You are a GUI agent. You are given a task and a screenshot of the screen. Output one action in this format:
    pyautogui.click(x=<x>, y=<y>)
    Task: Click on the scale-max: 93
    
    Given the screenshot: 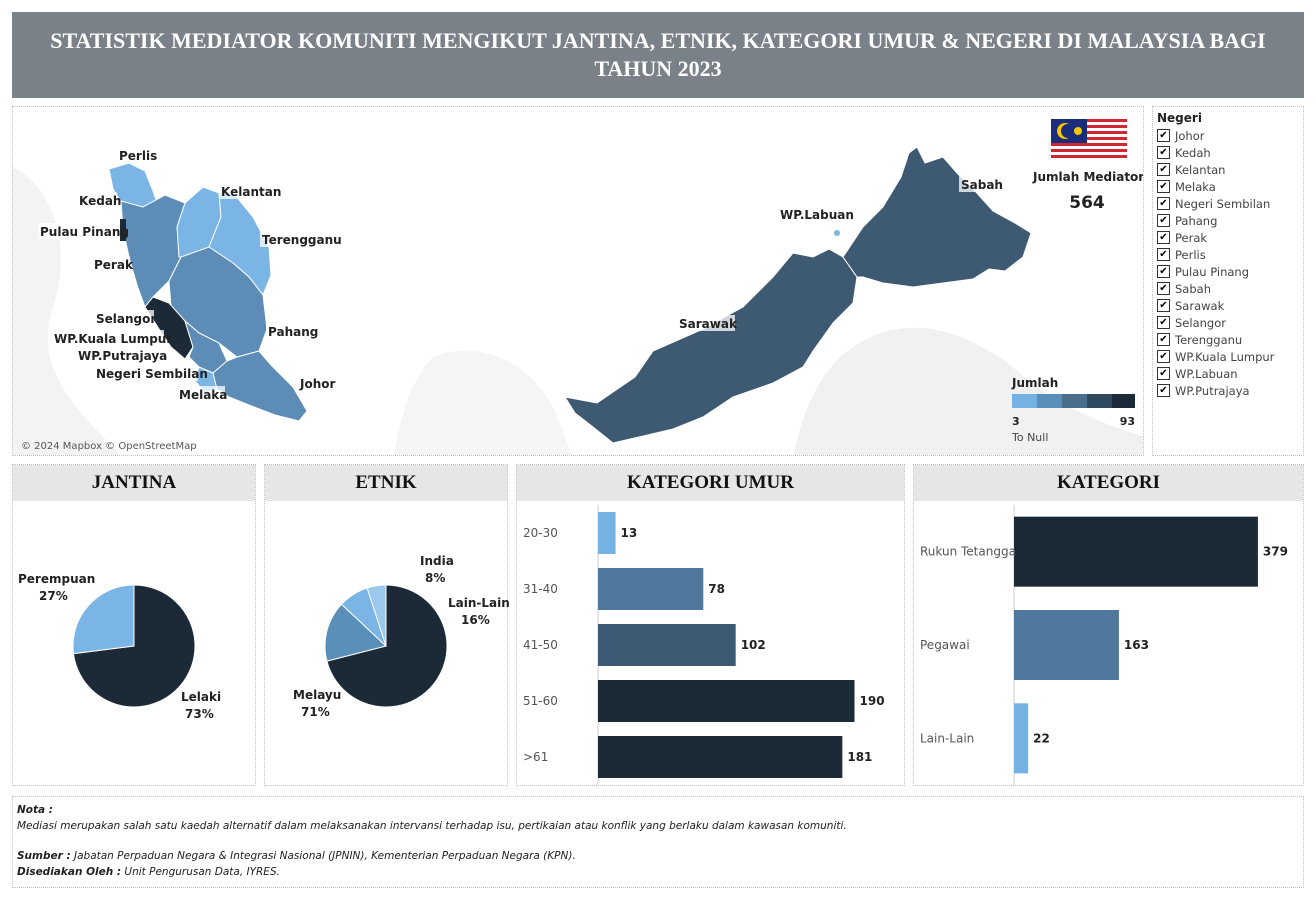 What is the action you would take?
    pyautogui.click(x=1127, y=421)
    